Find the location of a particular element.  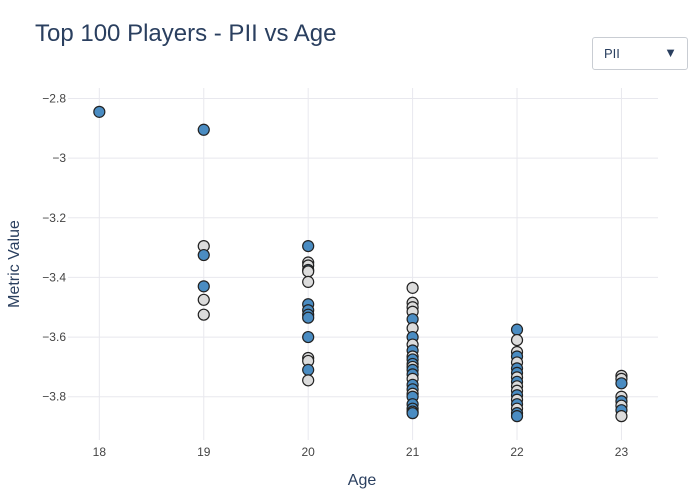

y-tick-label: −3.4 is located at coordinates (54, 277).